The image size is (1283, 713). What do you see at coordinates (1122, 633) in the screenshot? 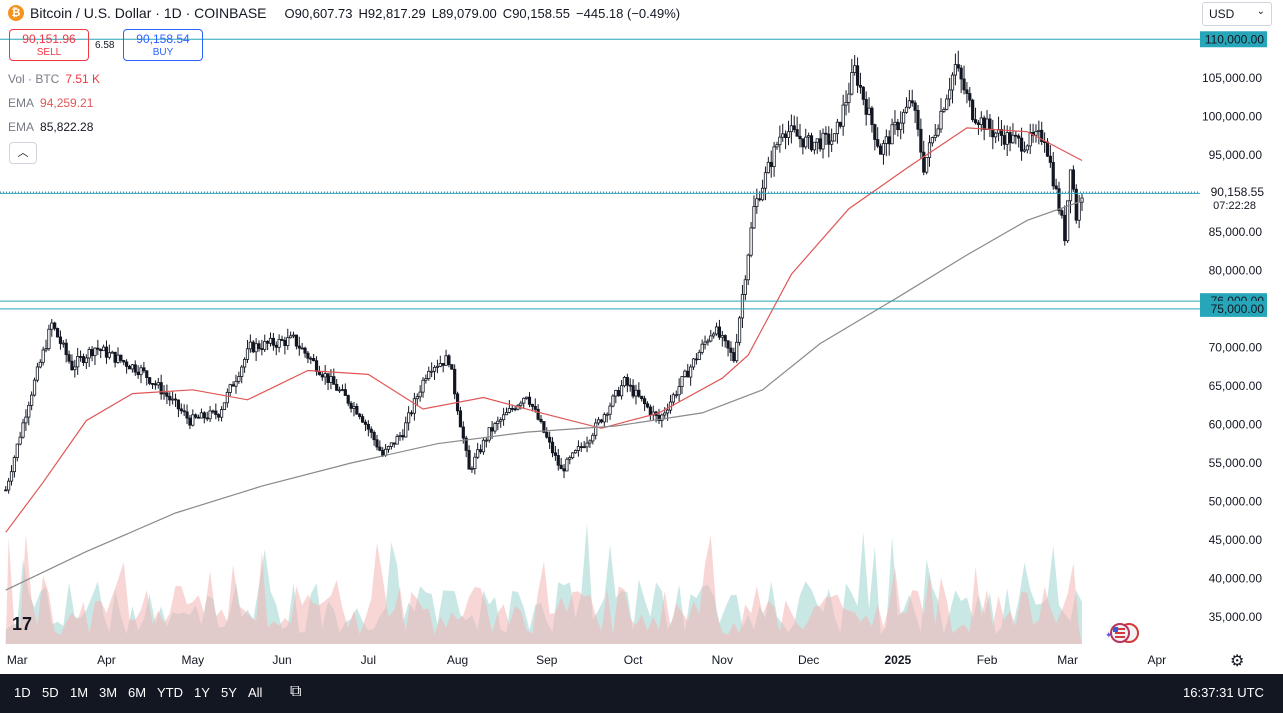
I see `us-flag-icon: ✦` at bounding box center [1122, 633].